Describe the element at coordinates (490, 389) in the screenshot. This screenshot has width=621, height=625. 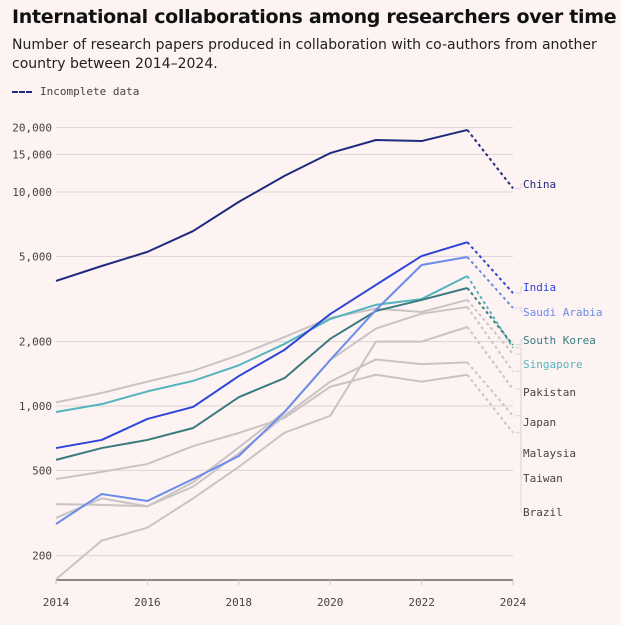
I see `series-incomplete-line-malaysia` at that location.